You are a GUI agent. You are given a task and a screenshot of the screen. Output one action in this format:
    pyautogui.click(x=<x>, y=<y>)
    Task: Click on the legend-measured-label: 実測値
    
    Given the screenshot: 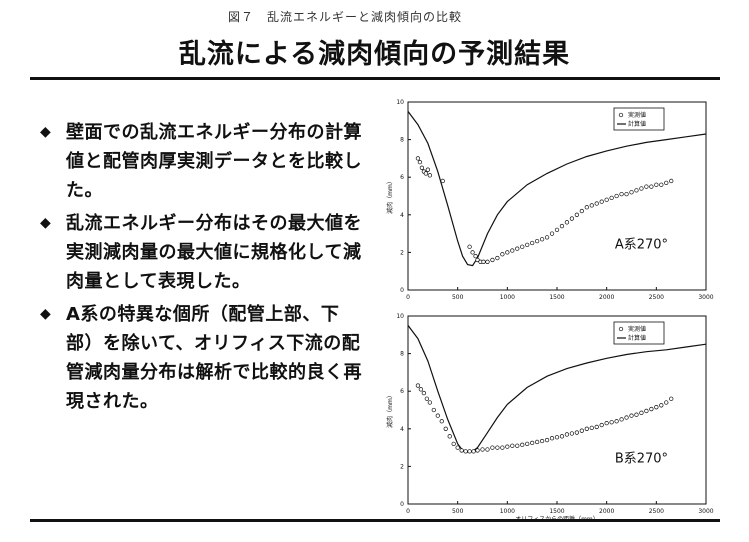 What is the action you would take?
    pyautogui.click(x=637, y=115)
    